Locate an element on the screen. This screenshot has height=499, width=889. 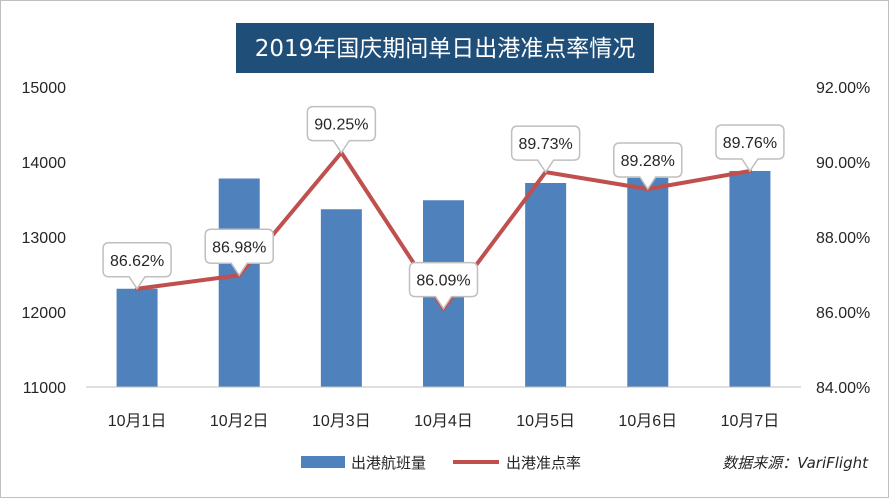
y-right-tick-label: 86.00% is located at coordinates (843, 313).